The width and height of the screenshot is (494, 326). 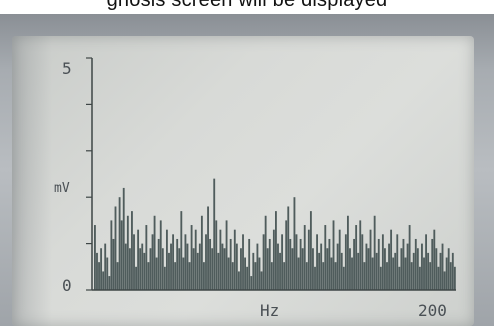 What do you see at coordinates (32, 181) in the screenshot?
I see `screen-shadow` at bounding box center [32, 181].